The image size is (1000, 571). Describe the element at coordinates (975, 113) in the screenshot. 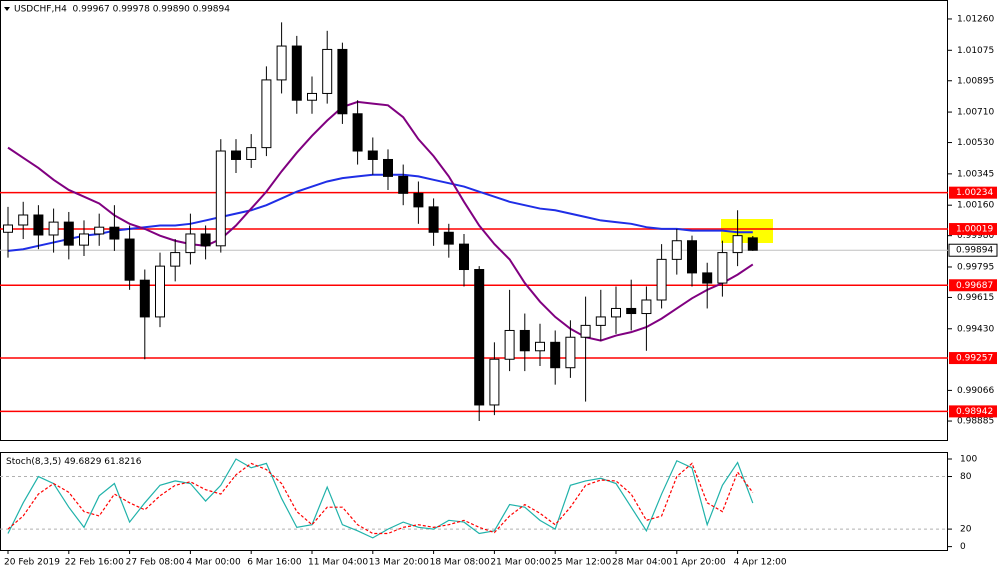

I see `y-tick-label: 1.00710` at that location.